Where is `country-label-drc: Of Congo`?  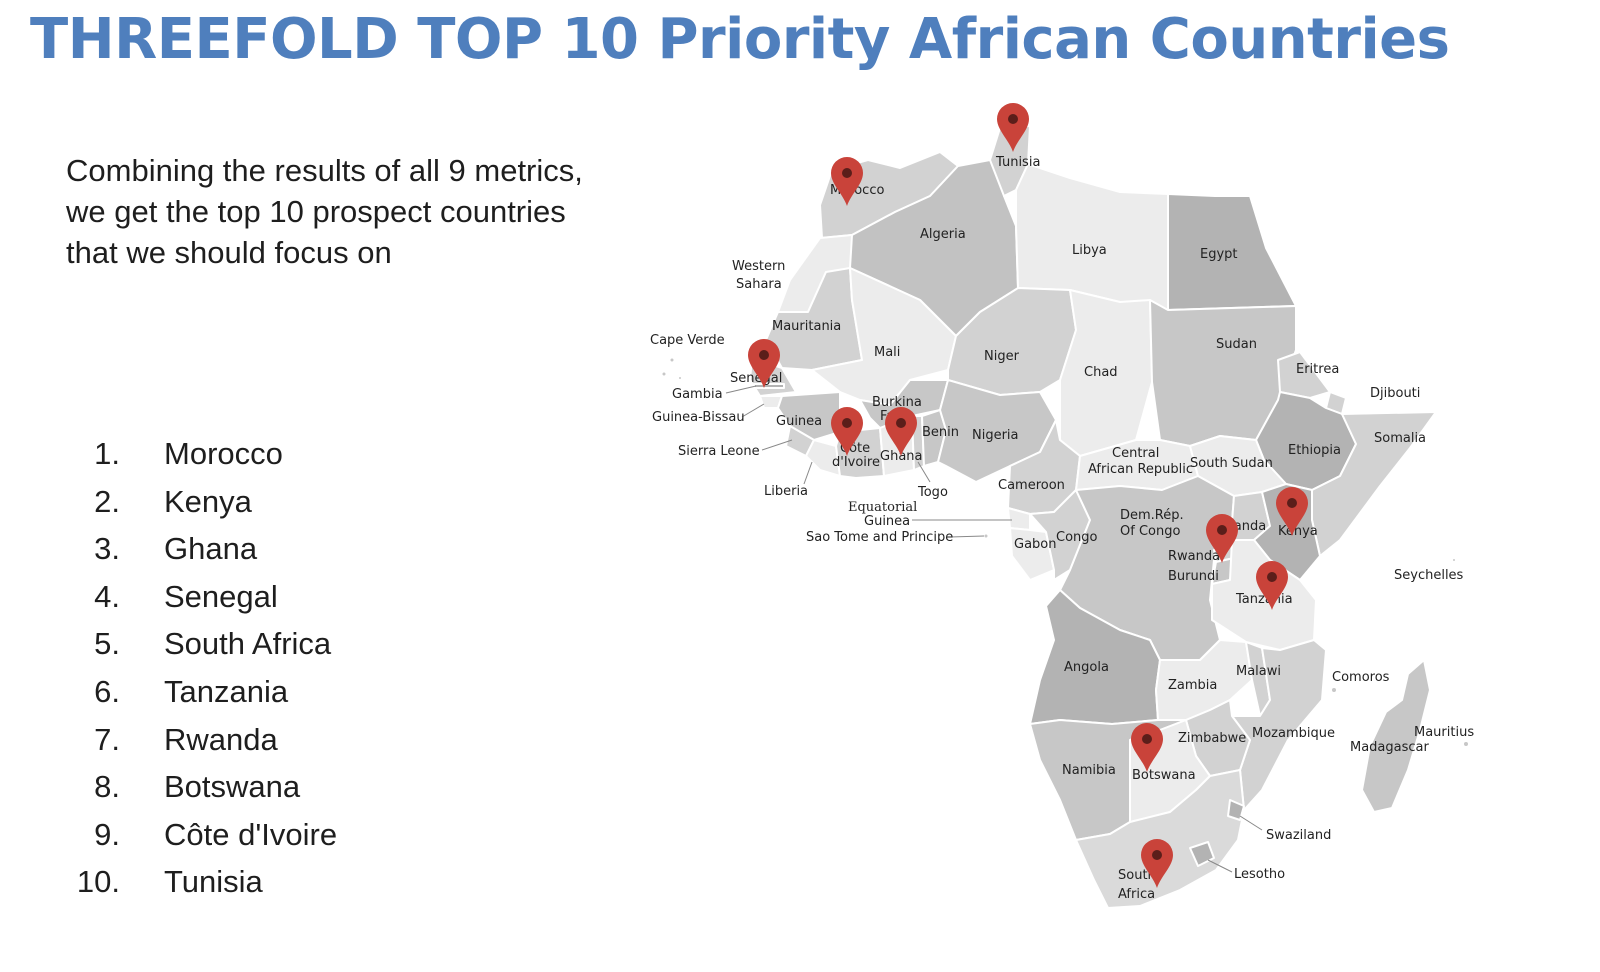
country-label-drc: Of Congo is located at coordinates (1150, 531).